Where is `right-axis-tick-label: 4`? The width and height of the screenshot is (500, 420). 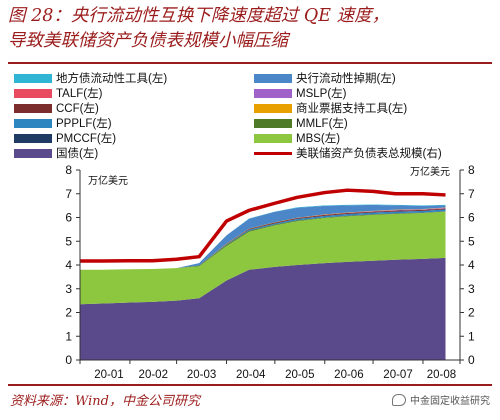 right-axis-tick-label: 4 is located at coordinates (471, 265).